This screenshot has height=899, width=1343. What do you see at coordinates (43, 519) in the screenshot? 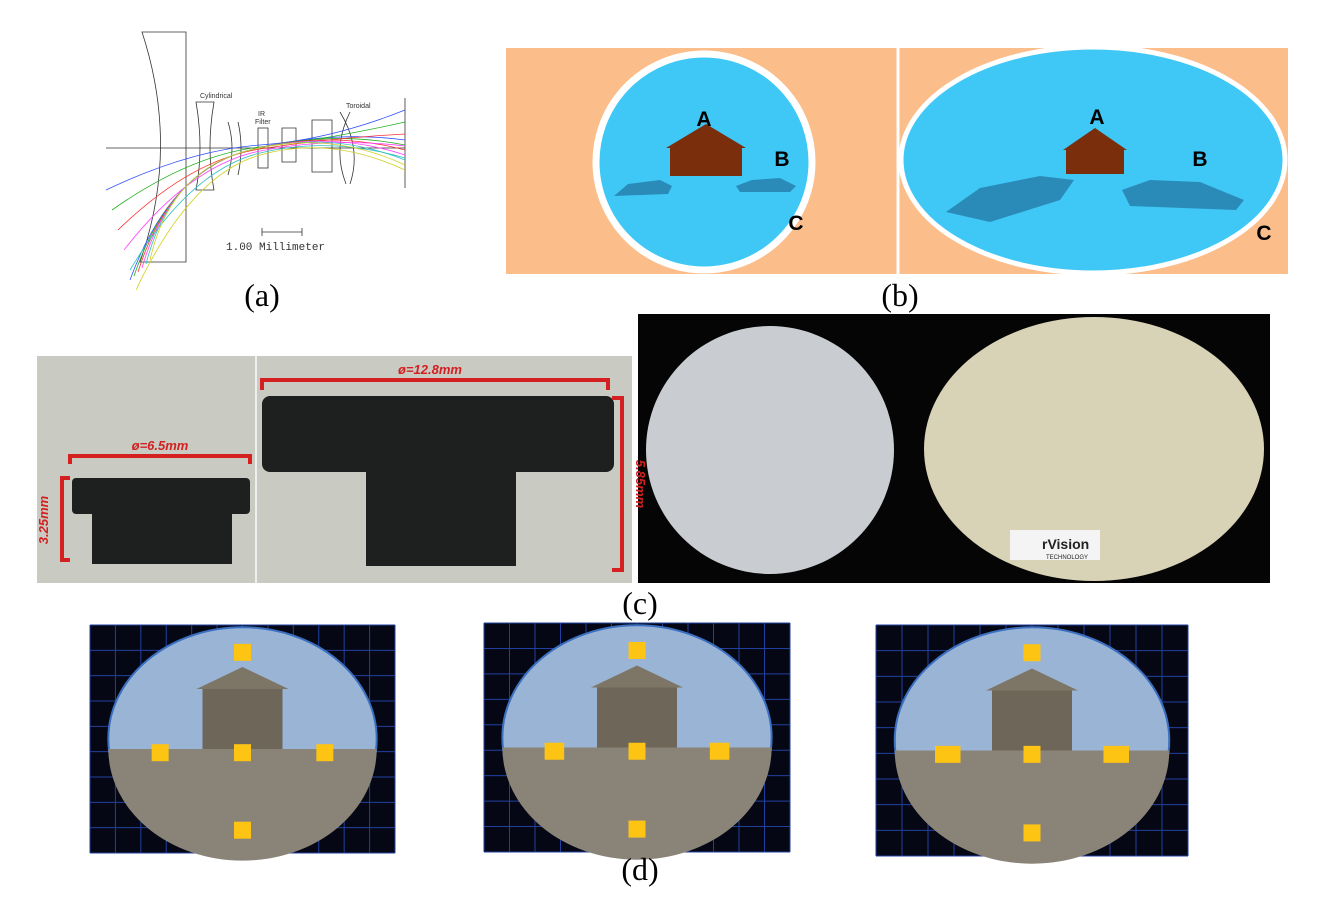
I see `dimension-label: 3.25mm` at bounding box center [43, 519].